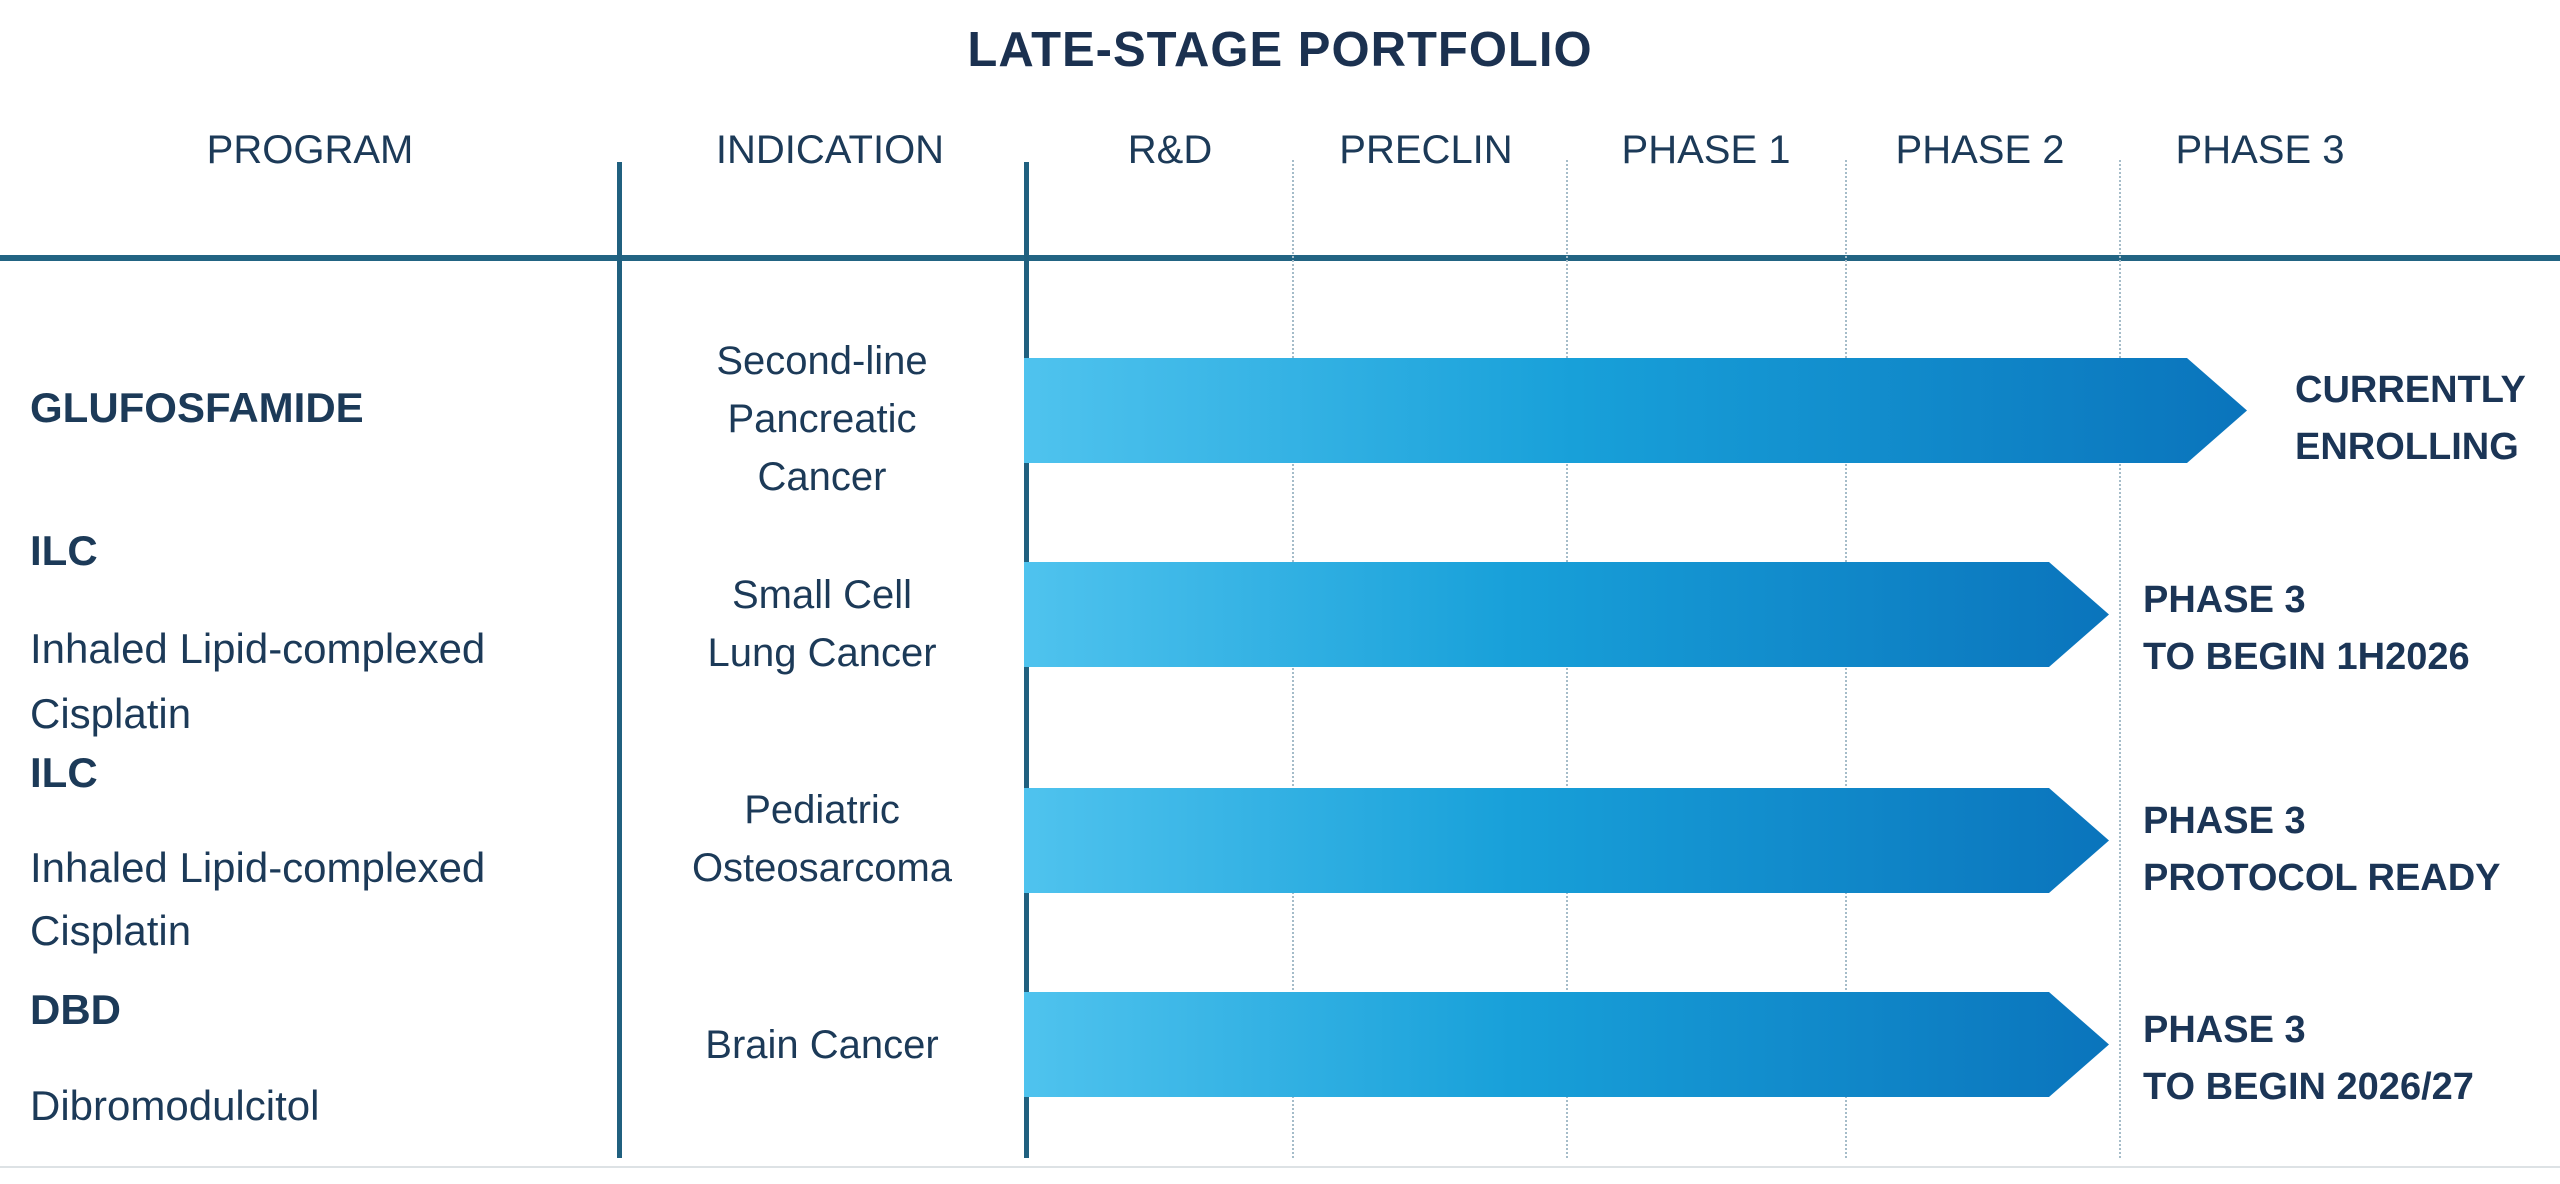  Describe the element at coordinates (258, 648) in the screenshot. I see `program-fullname-ilc-1-line1: Inhaled Lipid-complexed` at that location.